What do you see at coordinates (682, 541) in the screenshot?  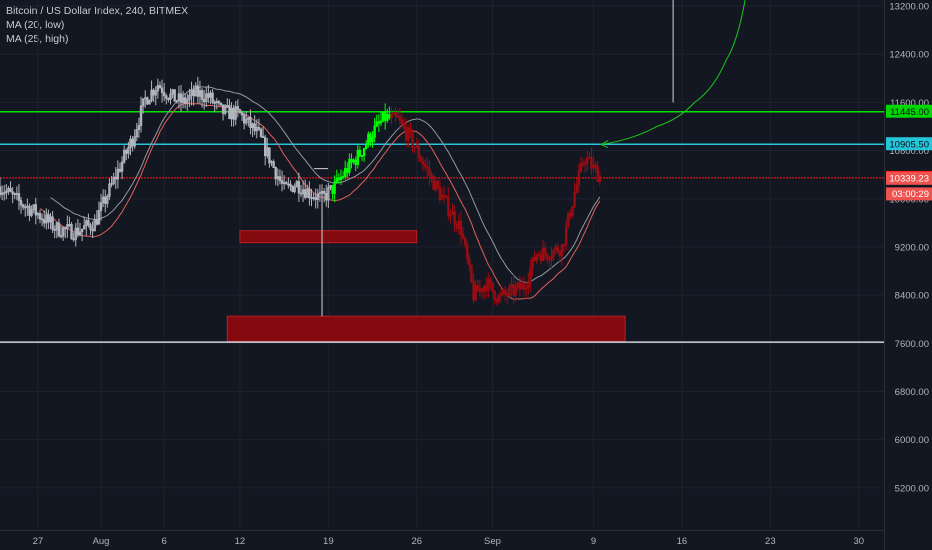 I see `time-tick-label: 16` at bounding box center [682, 541].